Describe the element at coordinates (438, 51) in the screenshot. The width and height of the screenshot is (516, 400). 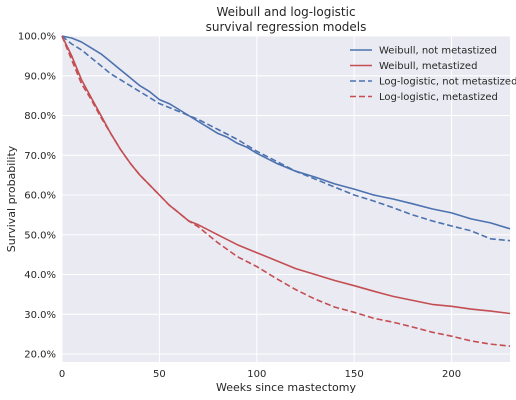
I see `legend-label: Weibull, not metastized` at that location.